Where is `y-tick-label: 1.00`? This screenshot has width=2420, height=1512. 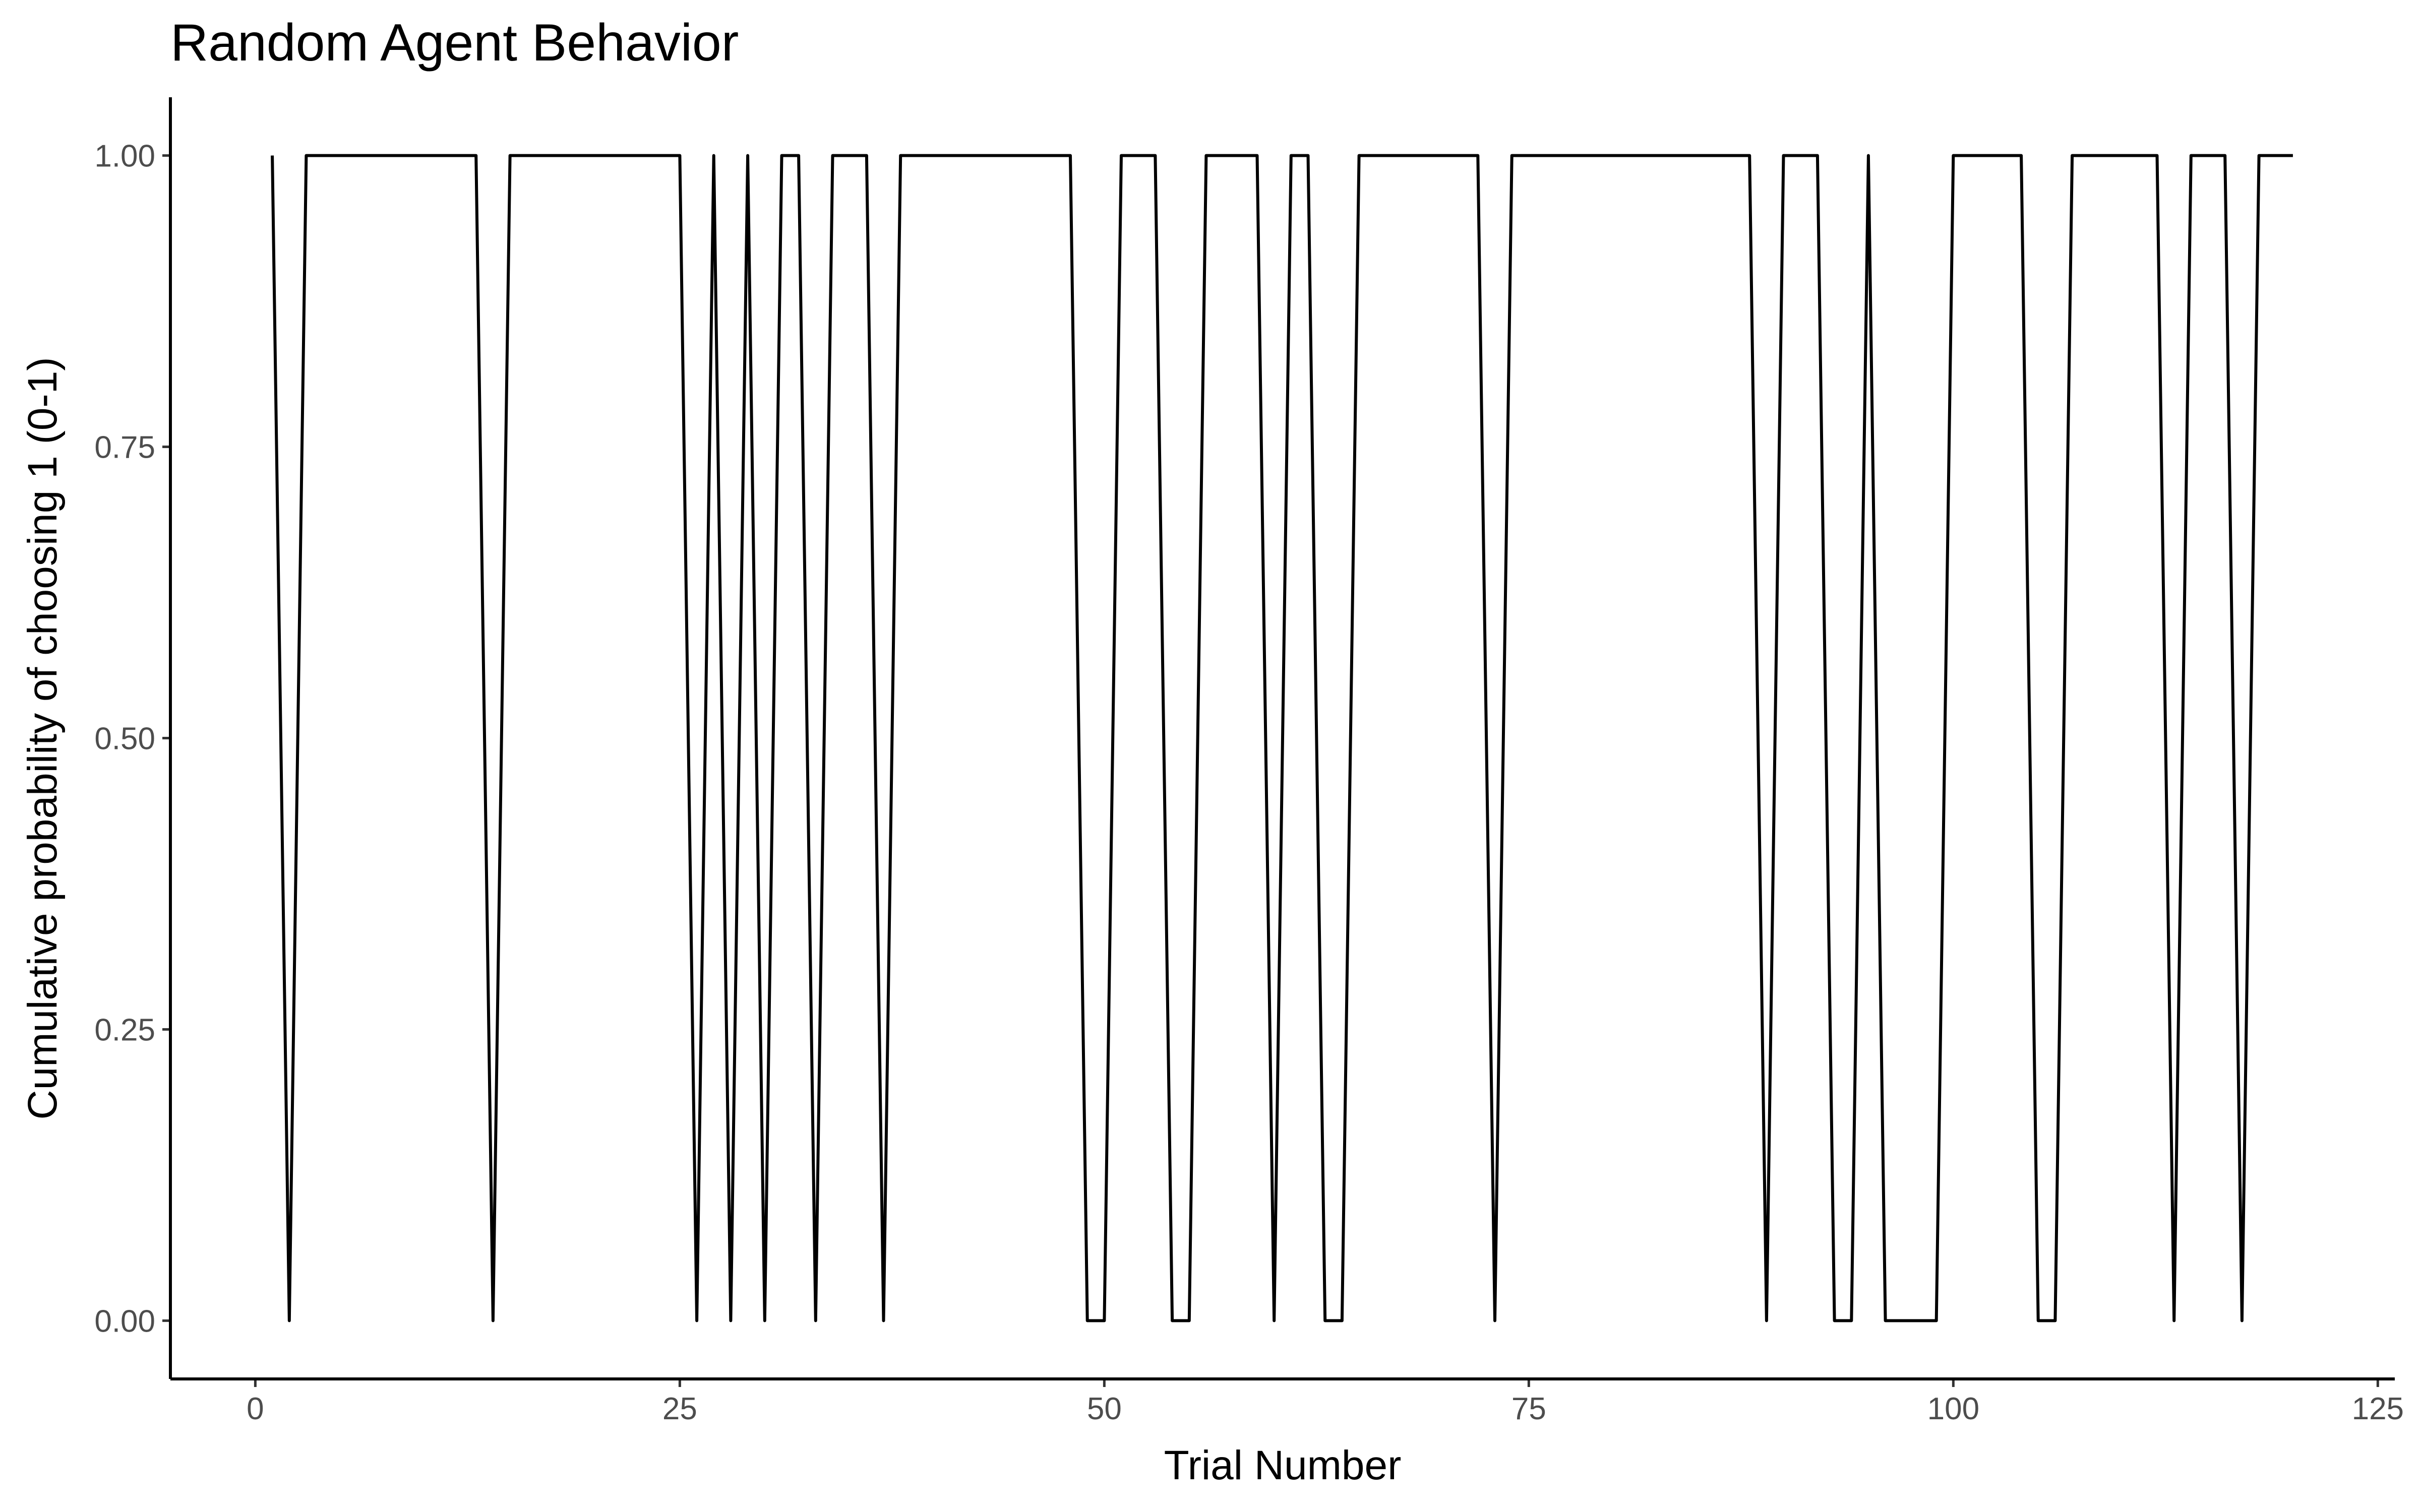
y-tick-label: 1.00 is located at coordinates (124, 156).